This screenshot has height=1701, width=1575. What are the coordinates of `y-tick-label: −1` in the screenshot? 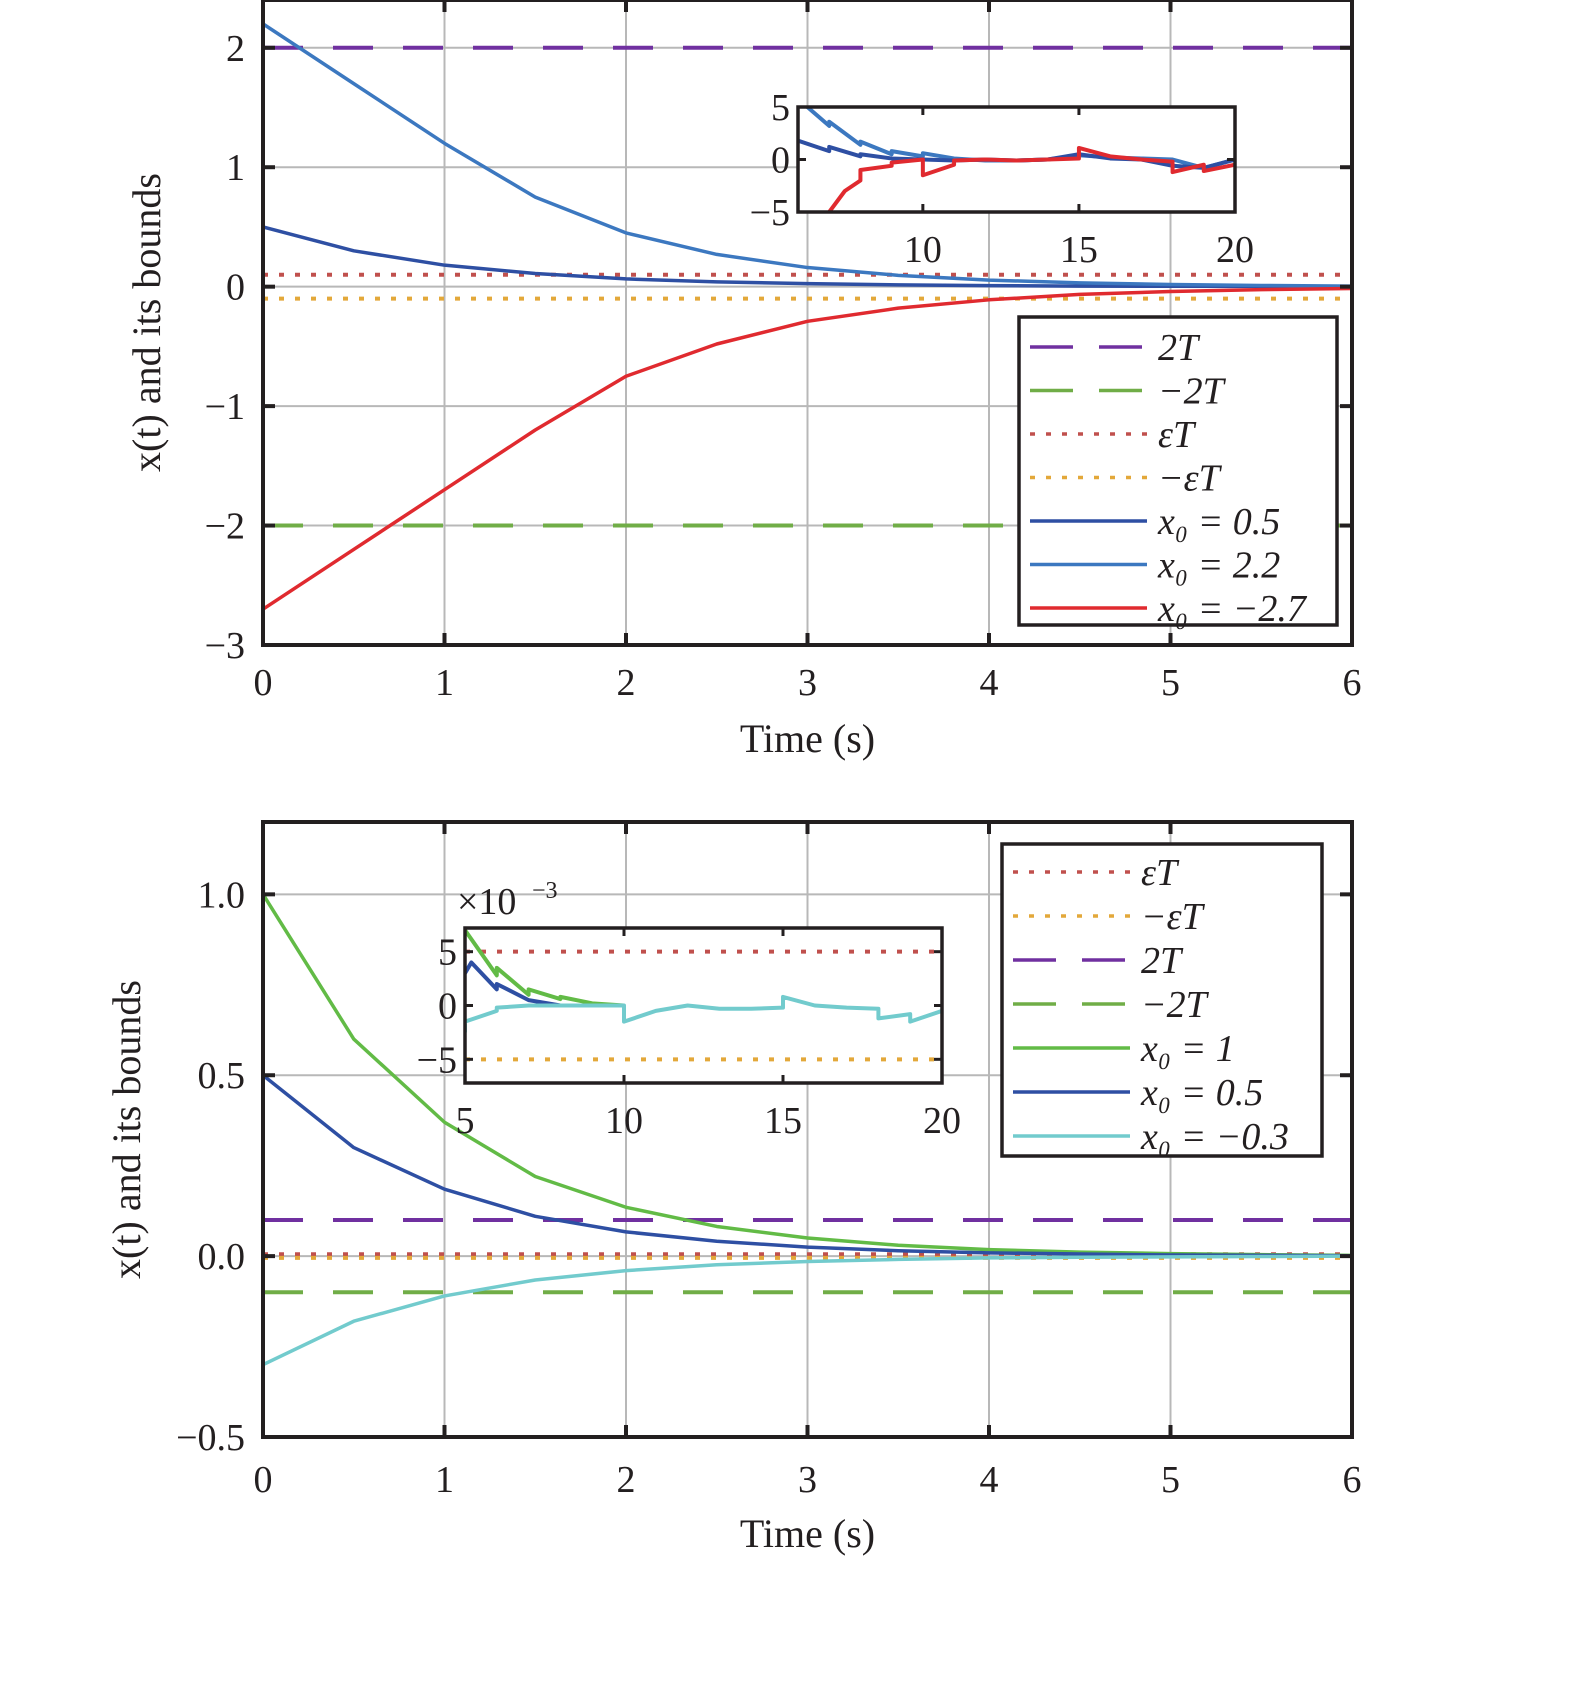 It's located at (225, 407).